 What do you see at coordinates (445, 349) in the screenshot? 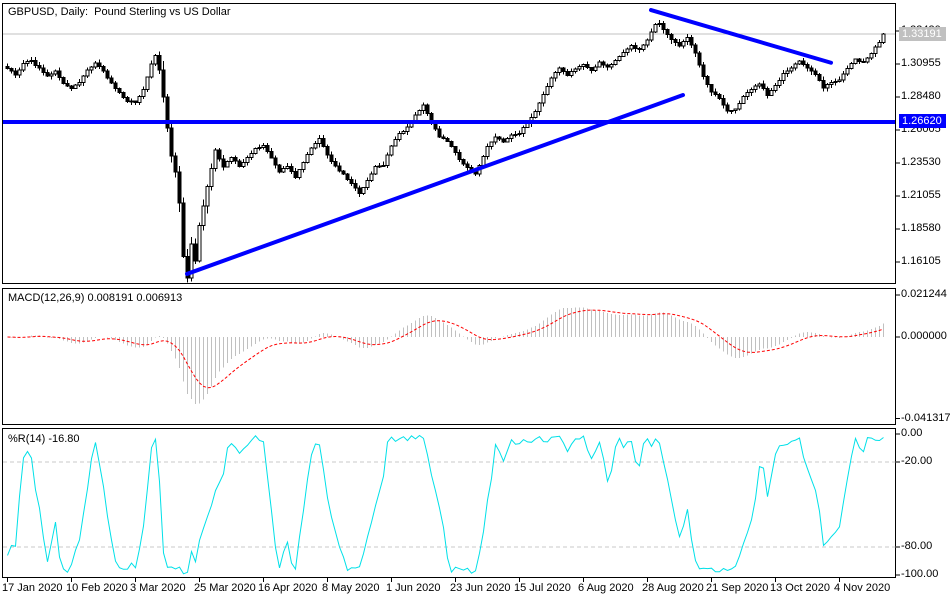
I see `macd-signal-line` at bounding box center [445, 349].